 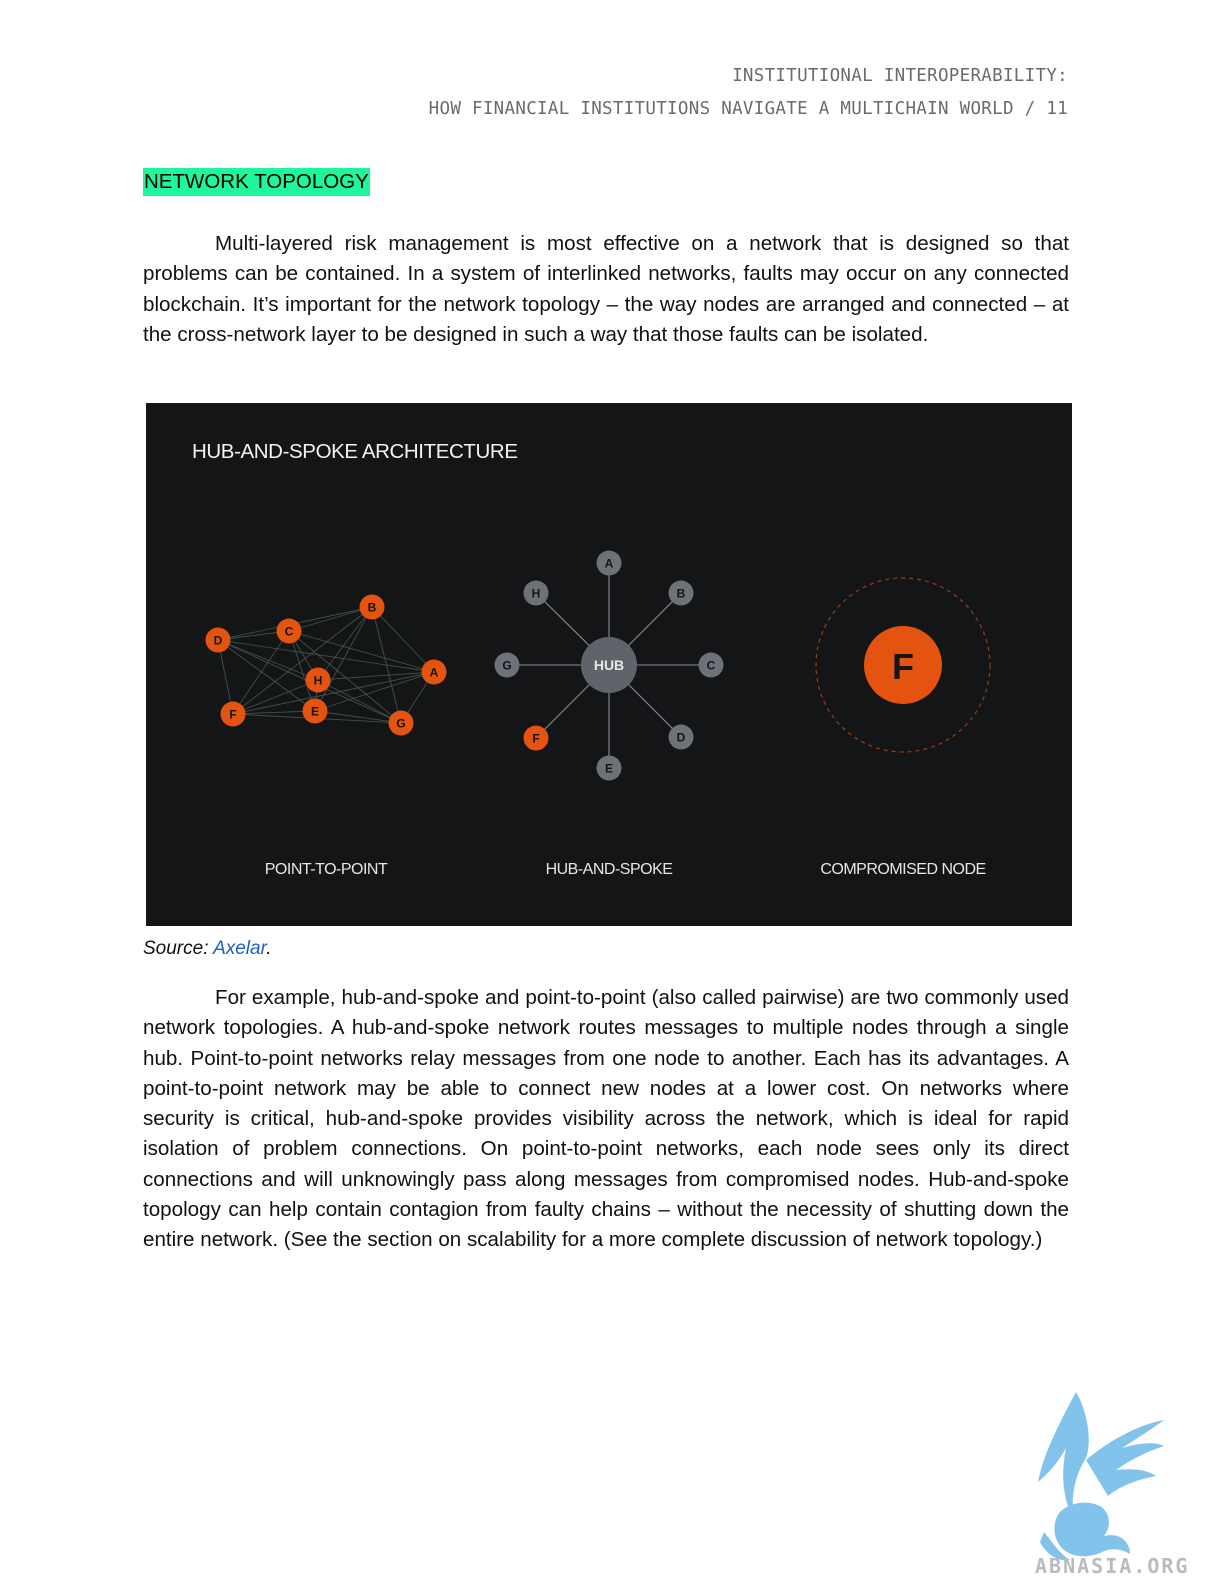 I want to click on hub-spoke-node-g: G, so click(x=507, y=665).